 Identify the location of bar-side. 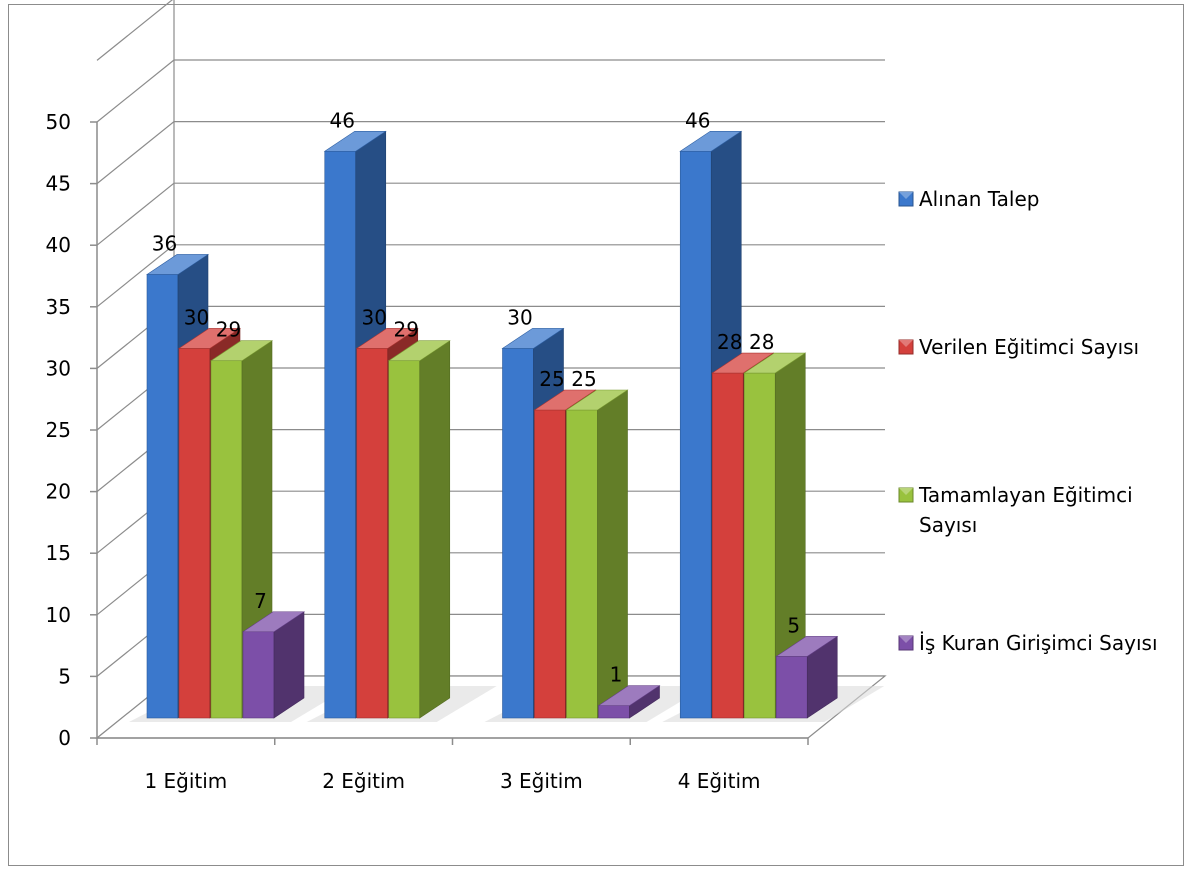
(435, 529).